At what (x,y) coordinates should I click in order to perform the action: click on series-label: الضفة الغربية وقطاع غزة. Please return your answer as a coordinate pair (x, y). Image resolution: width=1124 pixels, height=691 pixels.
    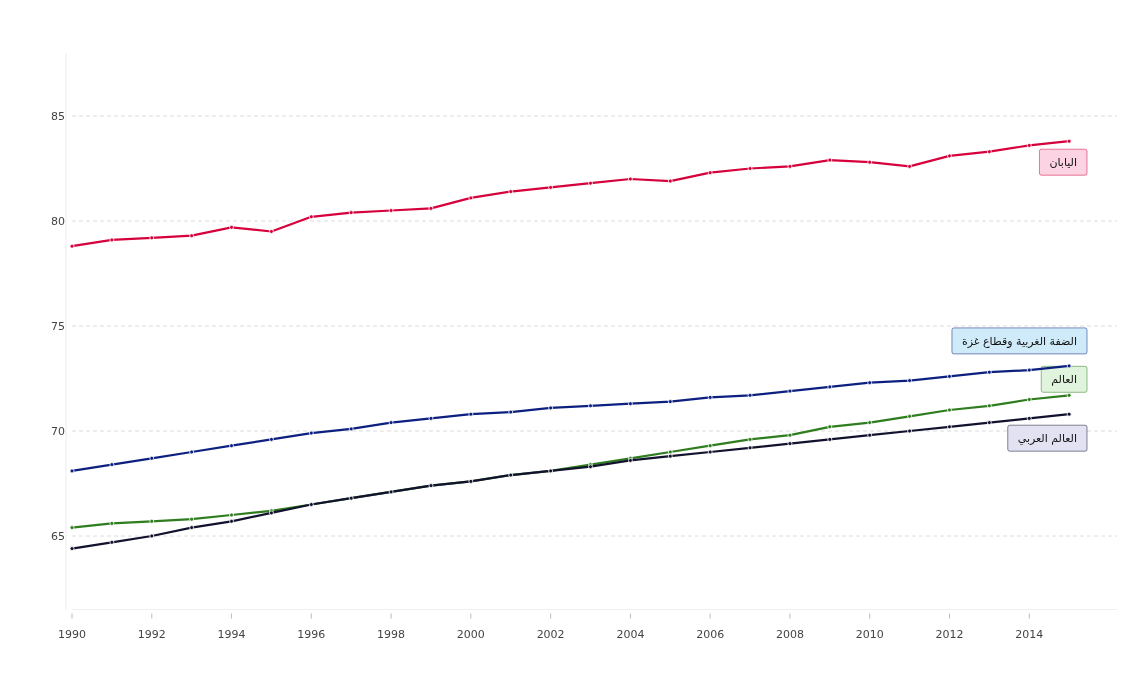
    Looking at the image, I should click on (1019, 341).